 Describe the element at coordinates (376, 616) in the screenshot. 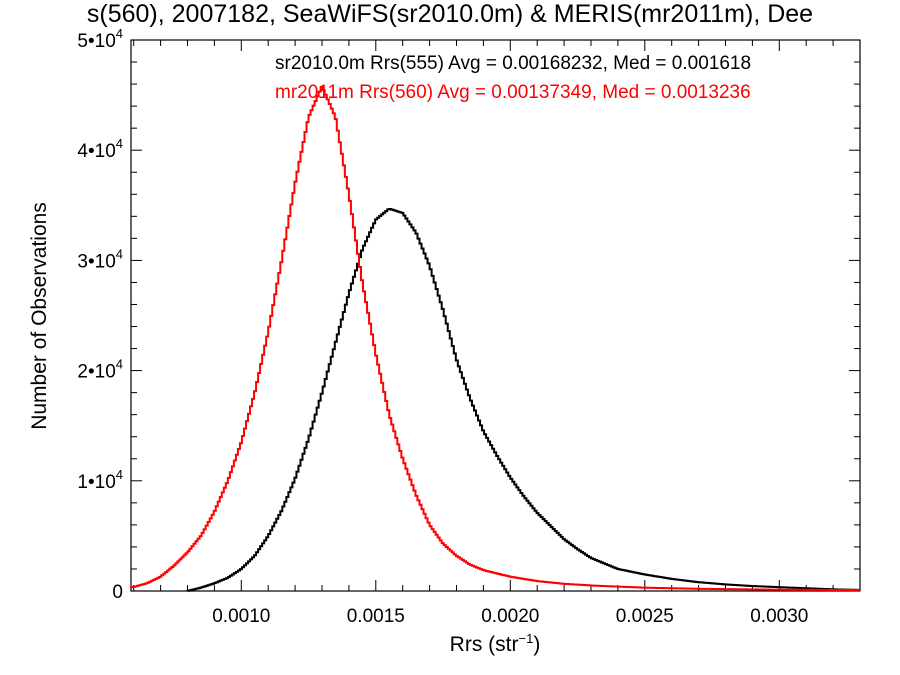

I see `x-tick-label: 0.0015` at that location.